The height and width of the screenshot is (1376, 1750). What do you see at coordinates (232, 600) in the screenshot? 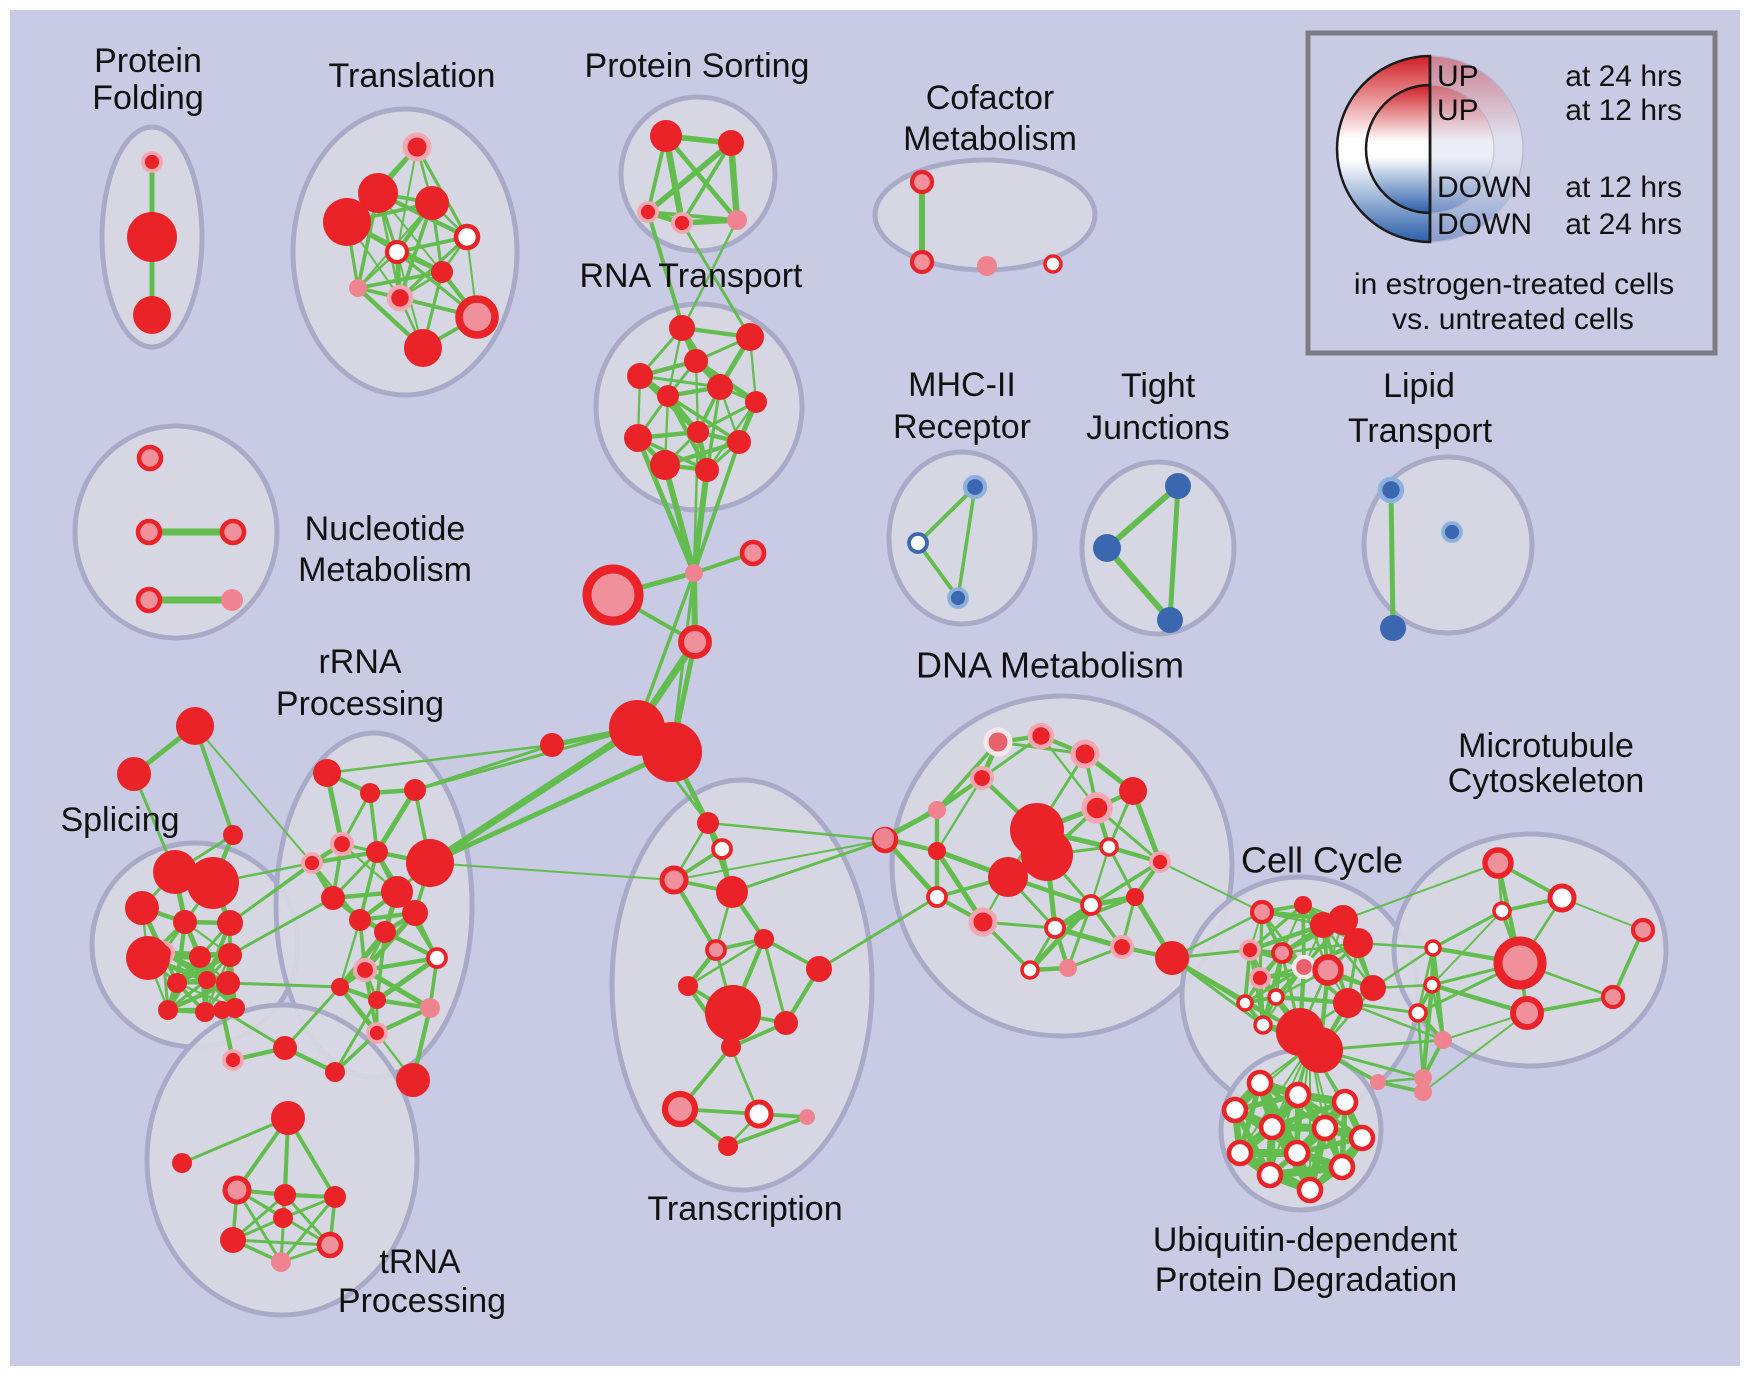
I see `gene-node-nucleotide-metabolism` at bounding box center [232, 600].